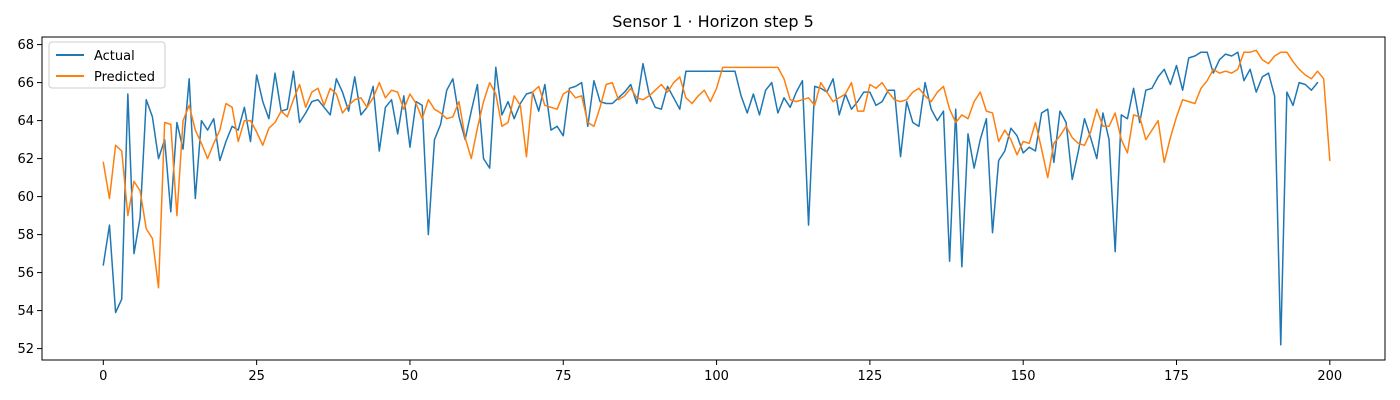  I want to click on x-axis: 0 25 50 75 100 125 150 175 200, so click(720, 372).